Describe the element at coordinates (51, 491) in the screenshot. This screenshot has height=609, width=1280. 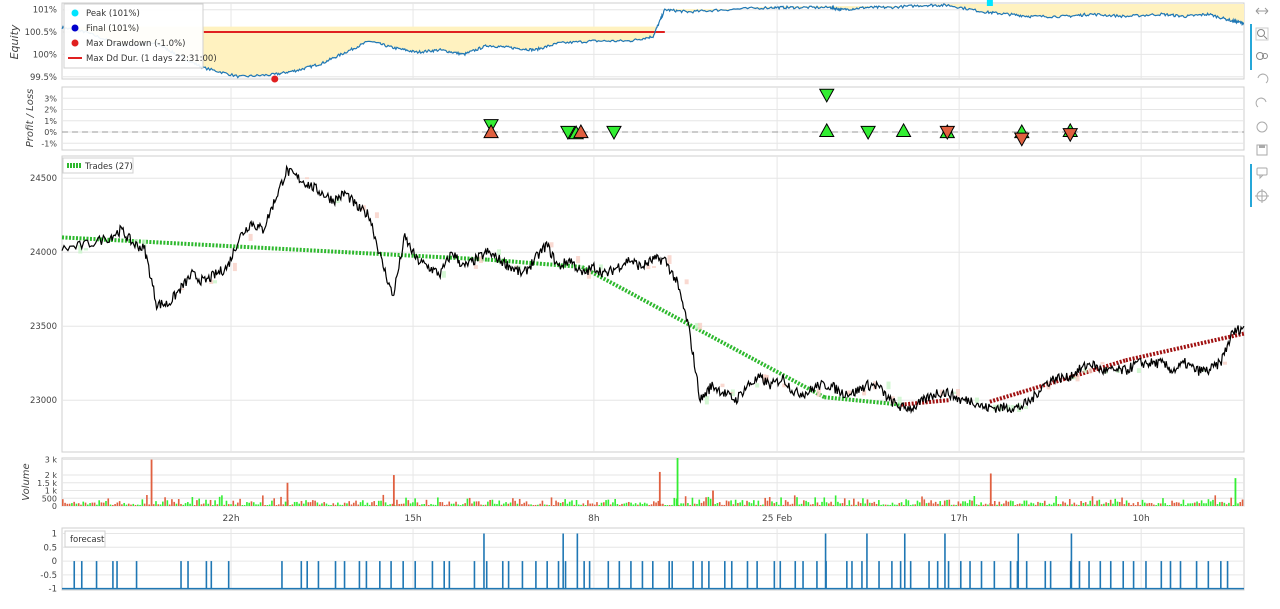
I see `y-tick-label: 1 k` at that location.